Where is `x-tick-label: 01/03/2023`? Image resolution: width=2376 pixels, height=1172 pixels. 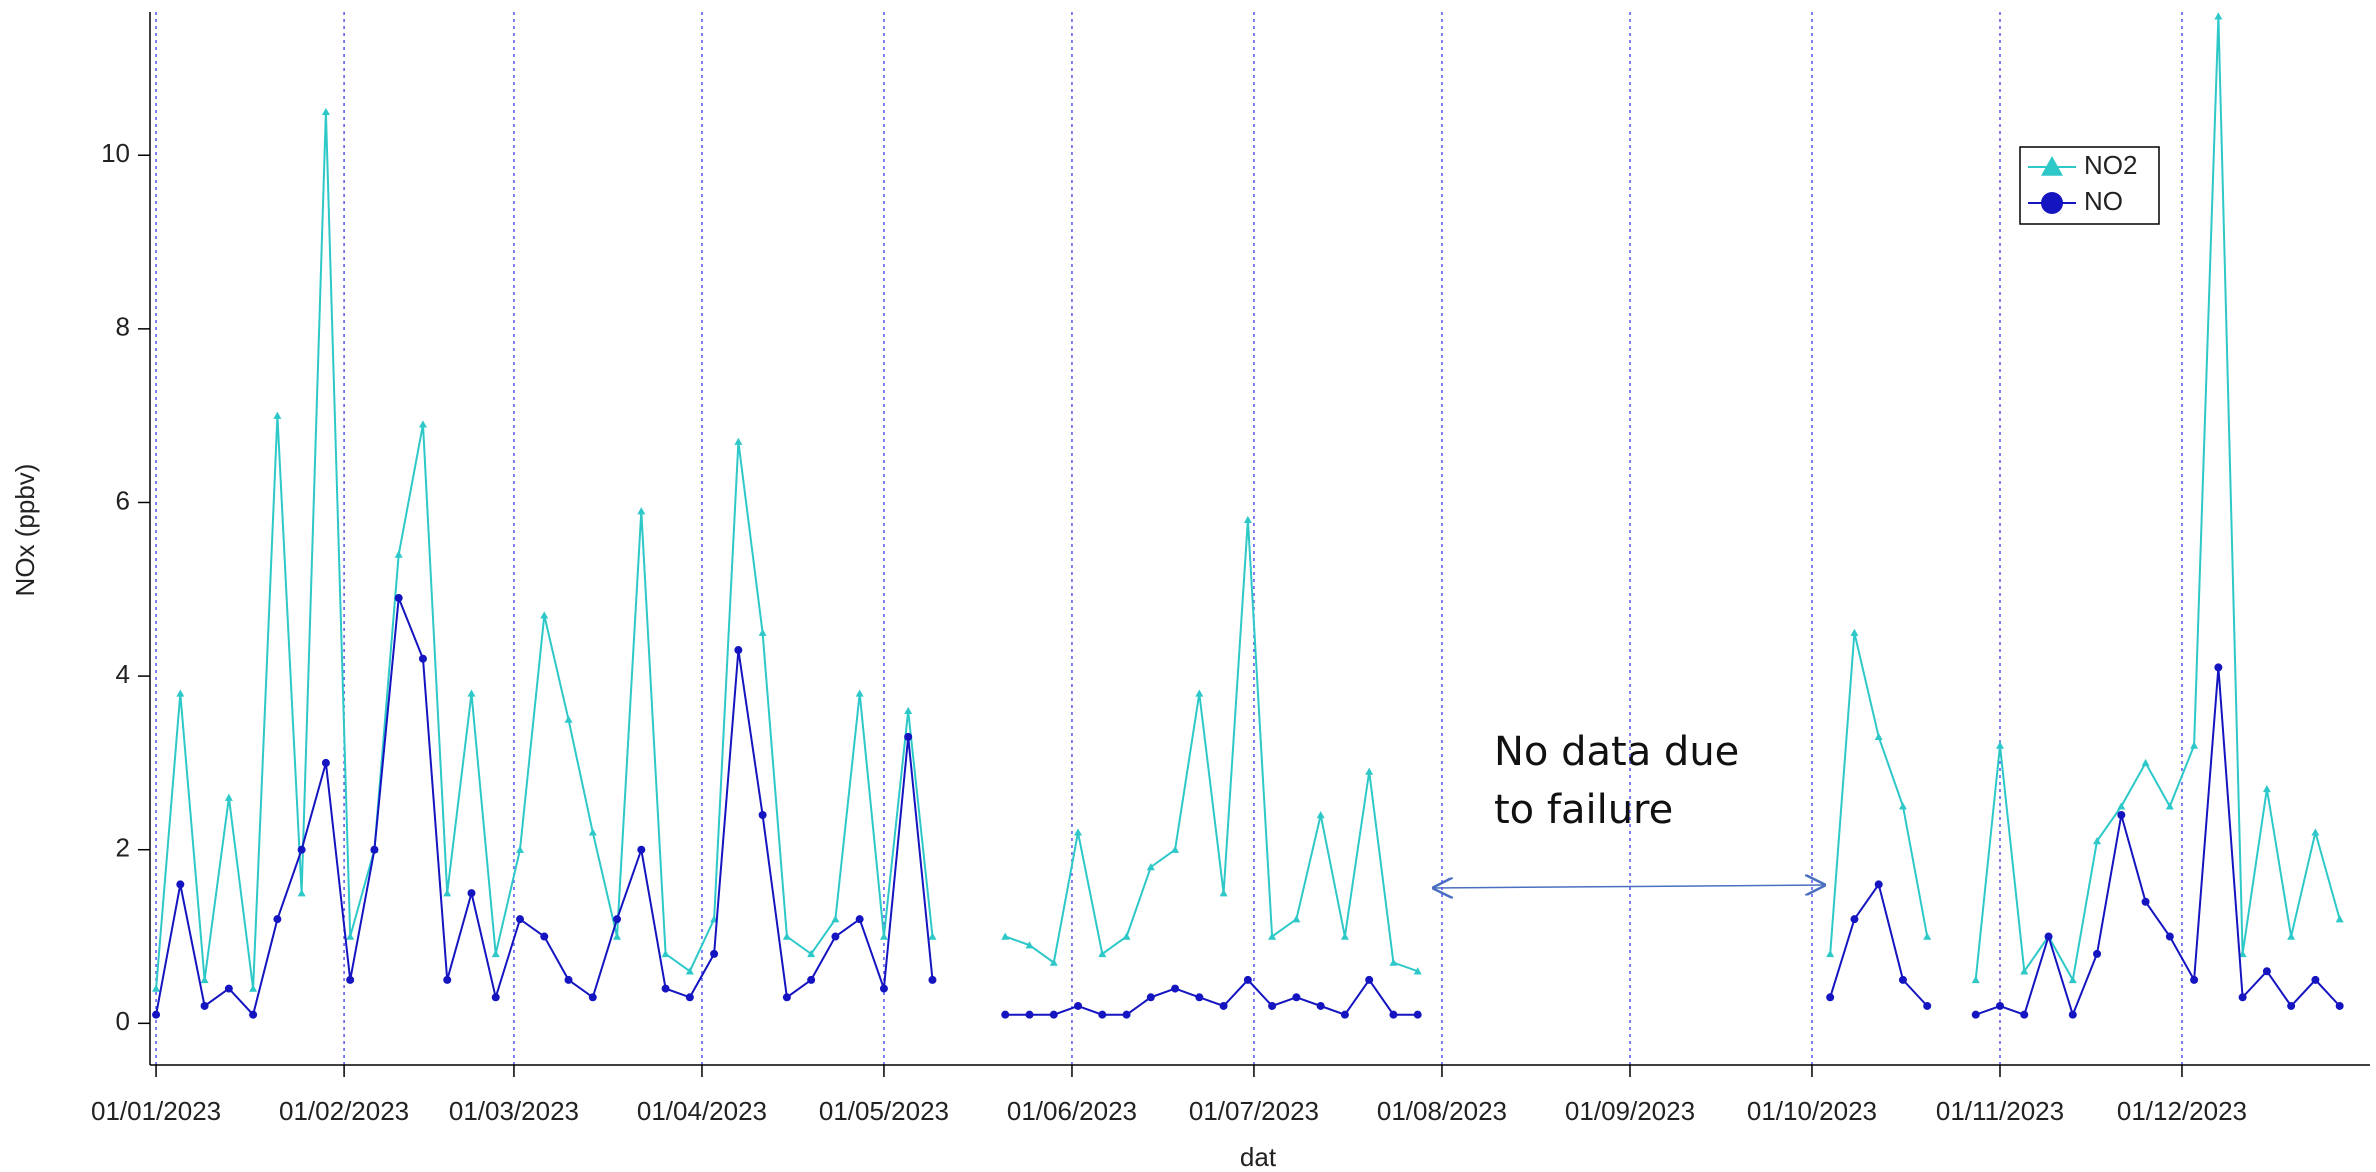
x-tick-label: 01/03/2023 is located at coordinates (514, 1111).